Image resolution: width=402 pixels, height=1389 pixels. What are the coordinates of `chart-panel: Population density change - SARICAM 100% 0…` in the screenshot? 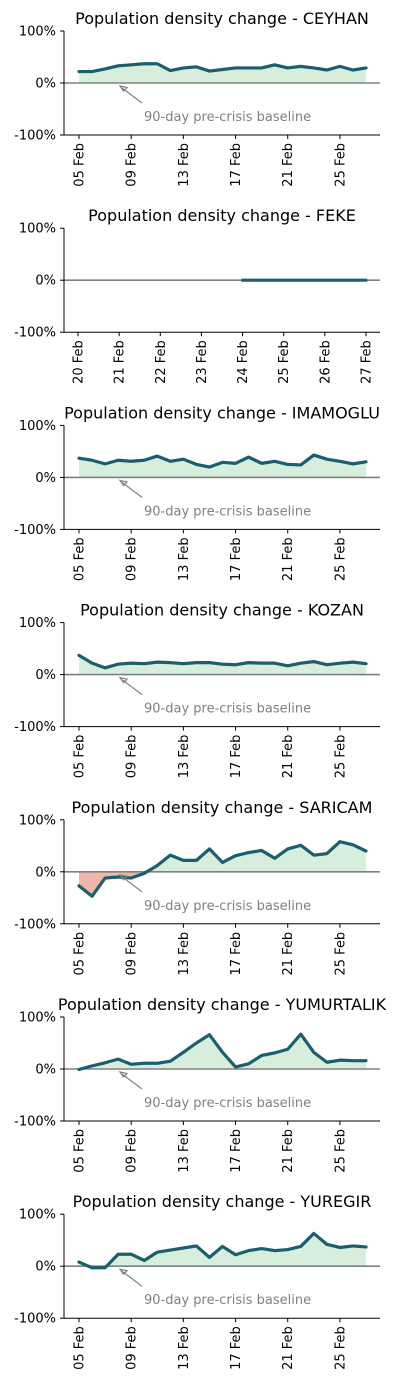 It's located at (197, 887).